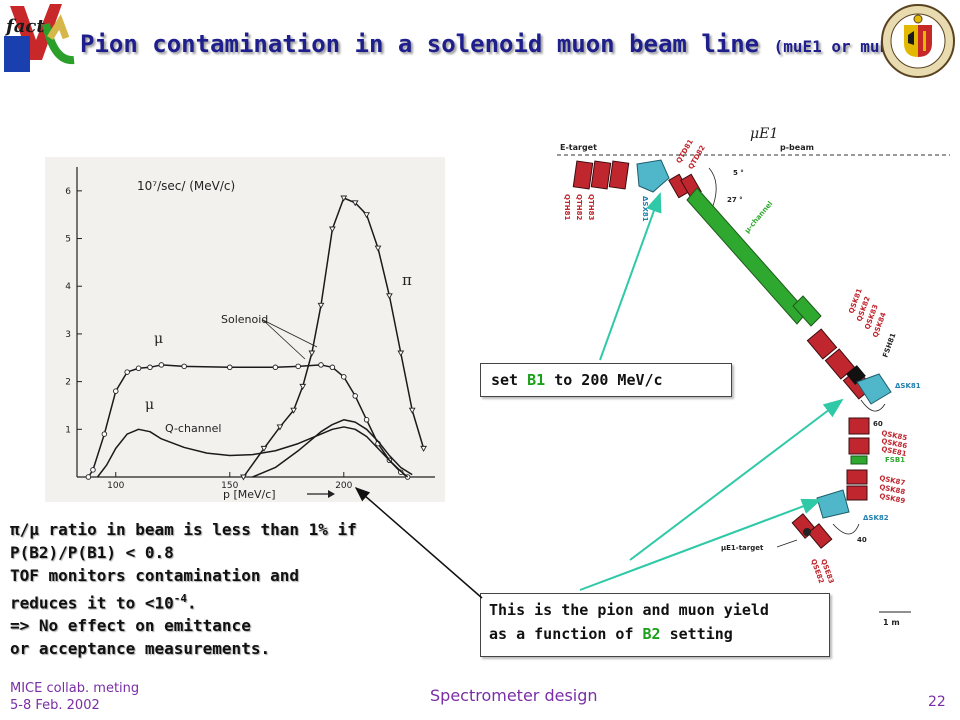 This screenshot has width=960, height=720. Describe the element at coordinates (937, 702) in the screenshot. I see `page-number: 22` at that location.